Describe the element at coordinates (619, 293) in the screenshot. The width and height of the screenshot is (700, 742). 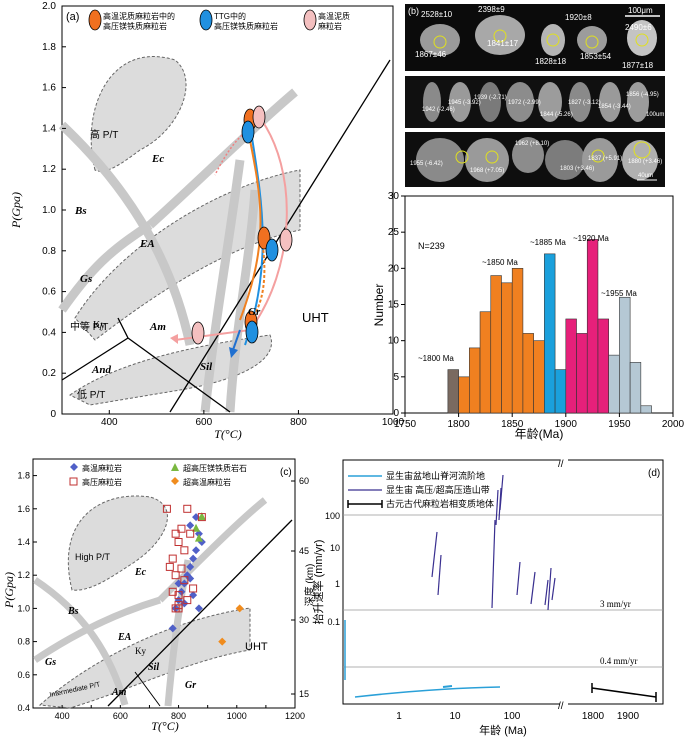
I see `peak-label-1955: ~1955 Ma` at that location.